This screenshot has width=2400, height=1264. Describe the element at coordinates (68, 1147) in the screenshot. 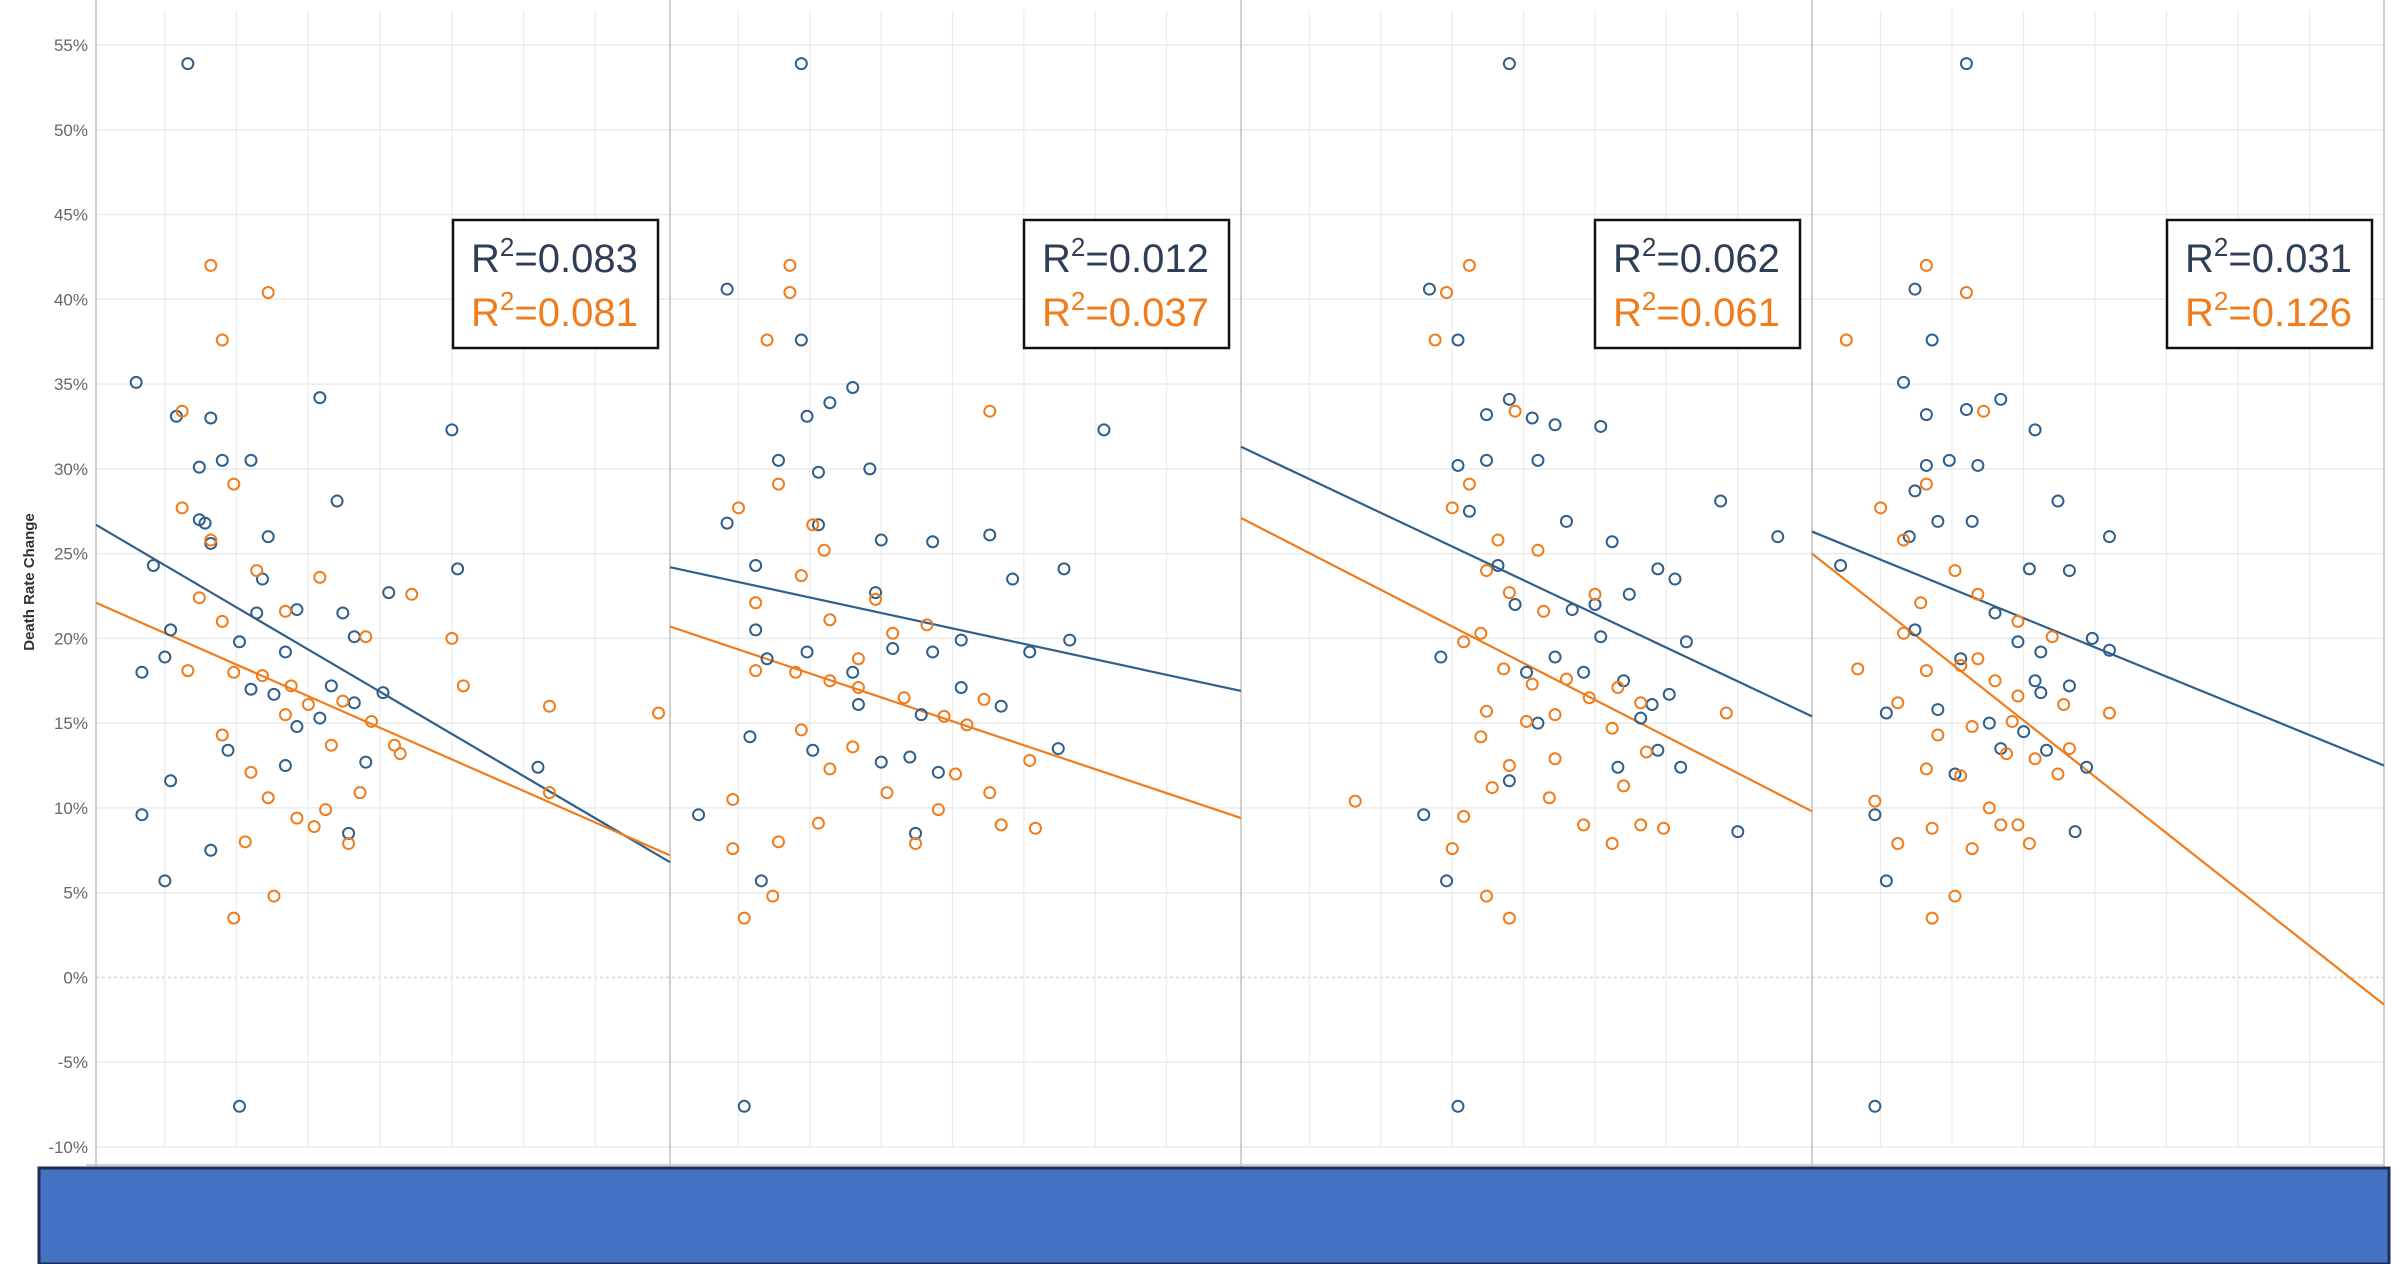

I see `y-tick-label: -10%` at that location.